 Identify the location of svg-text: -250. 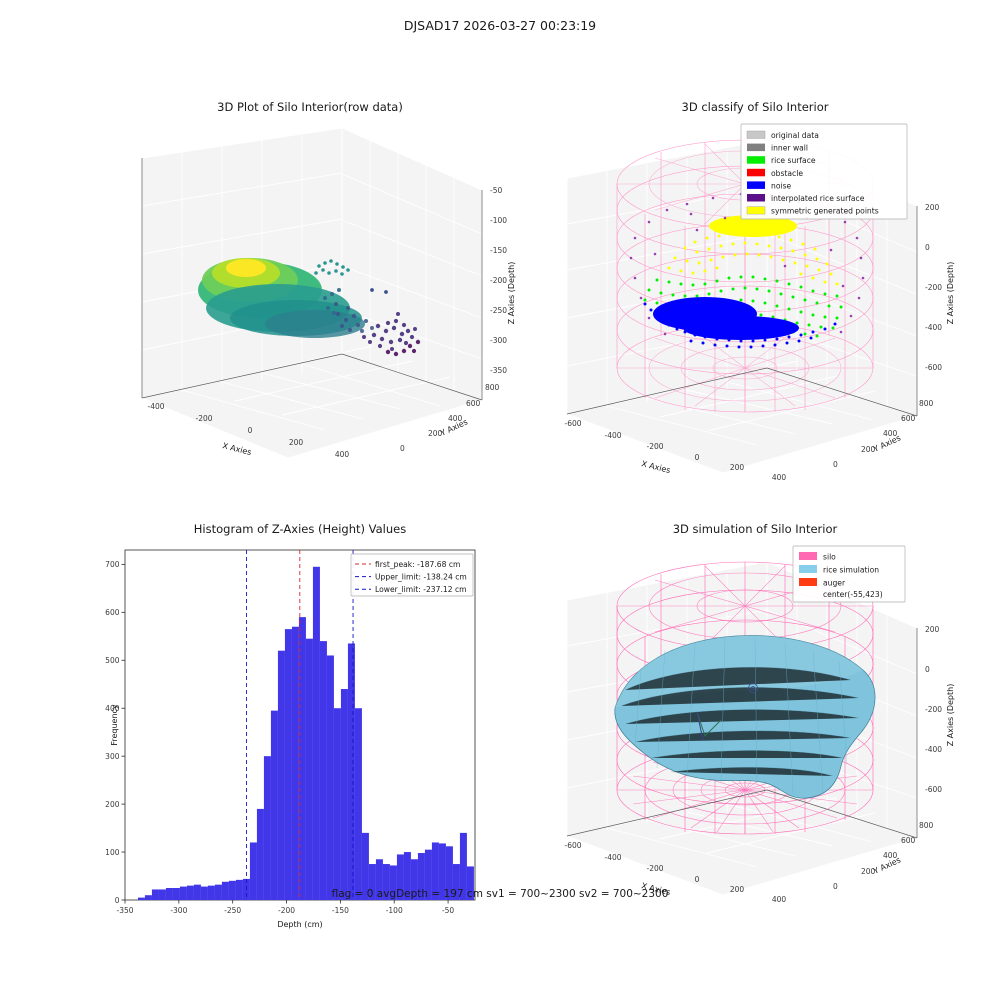
(498, 310).